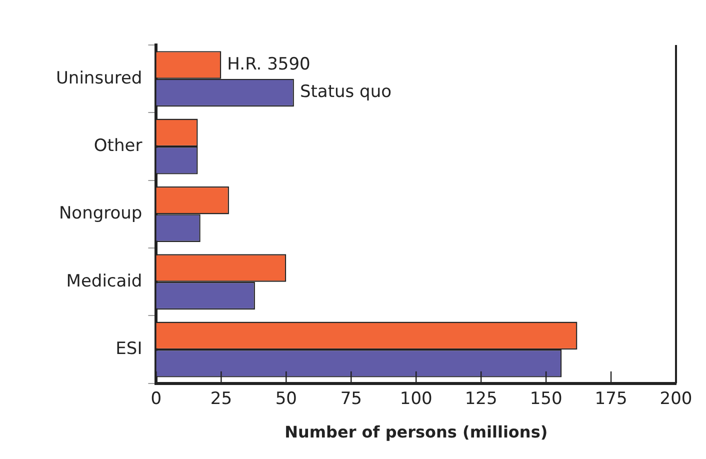 Image resolution: width=706 pixels, height=459 pixels. What do you see at coordinates (118, 146) in the screenshot?
I see `y-tick-label: Other` at bounding box center [118, 146].